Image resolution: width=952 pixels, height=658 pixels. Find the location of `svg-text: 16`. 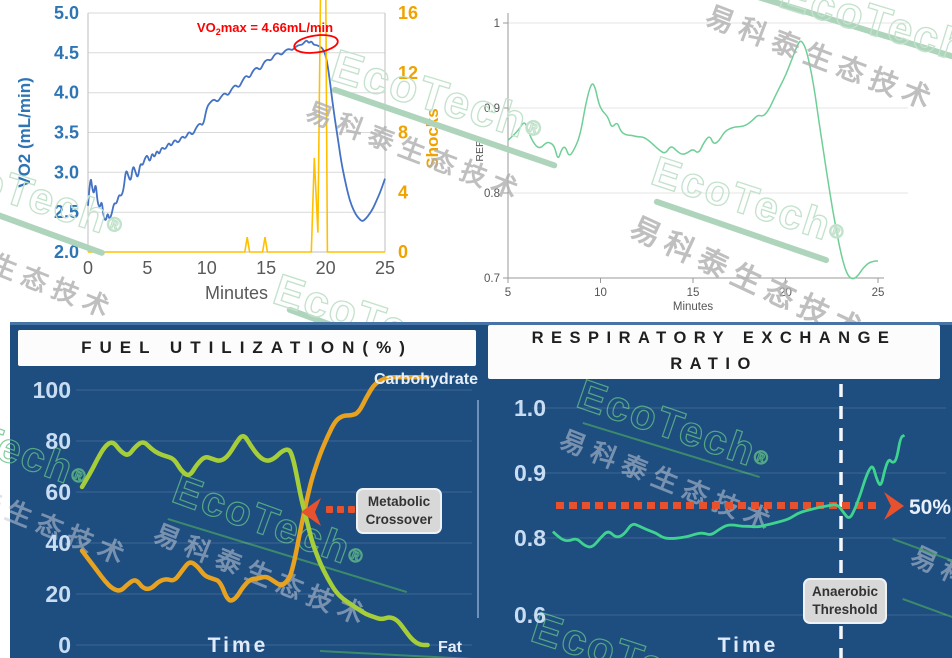

svg-text: 16 is located at coordinates (408, 13).